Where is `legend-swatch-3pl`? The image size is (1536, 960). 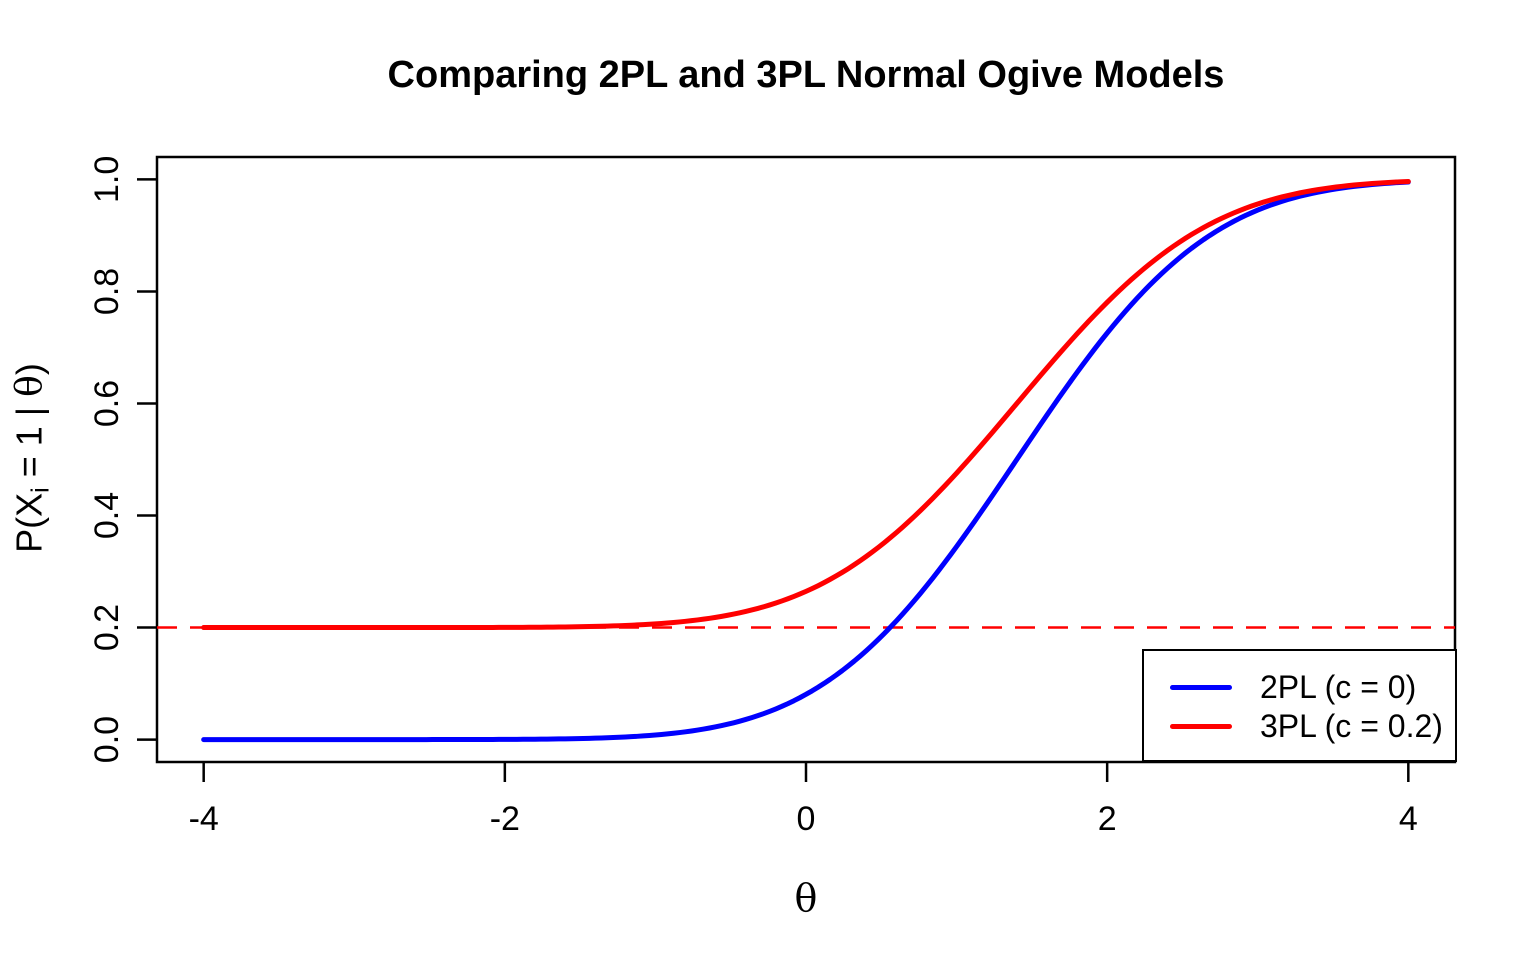 legend-swatch-3pl is located at coordinates (1201, 726).